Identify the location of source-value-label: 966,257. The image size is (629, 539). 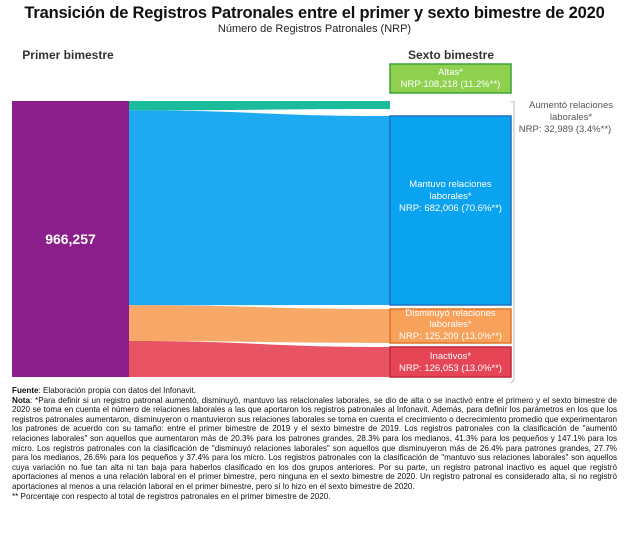
(70, 239).